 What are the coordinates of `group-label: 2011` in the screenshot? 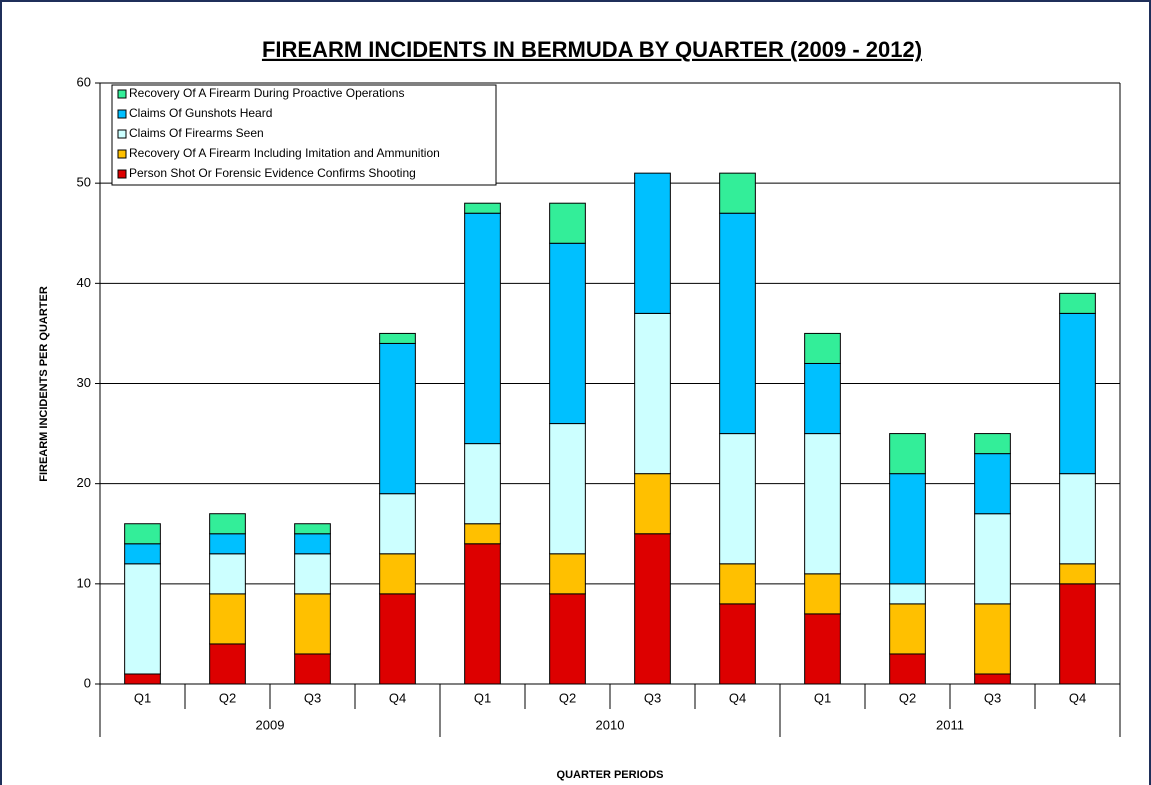 It's located at (950, 724).